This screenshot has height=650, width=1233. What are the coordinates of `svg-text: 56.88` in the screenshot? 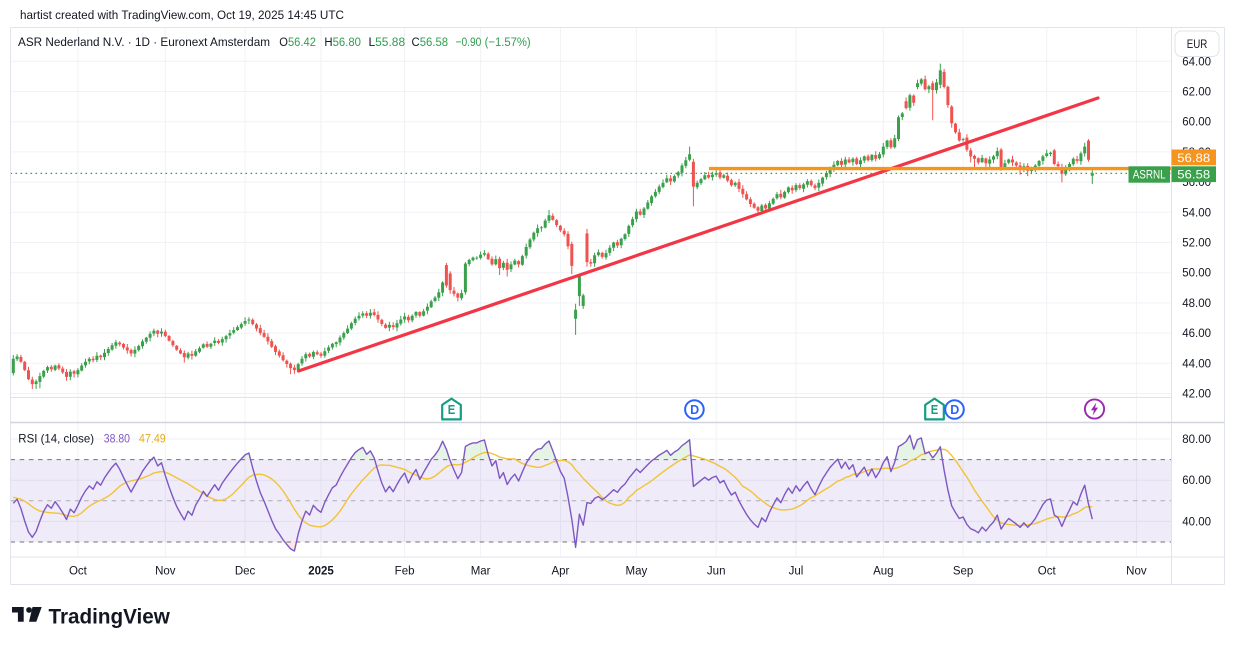 It's located at (1193, 158).